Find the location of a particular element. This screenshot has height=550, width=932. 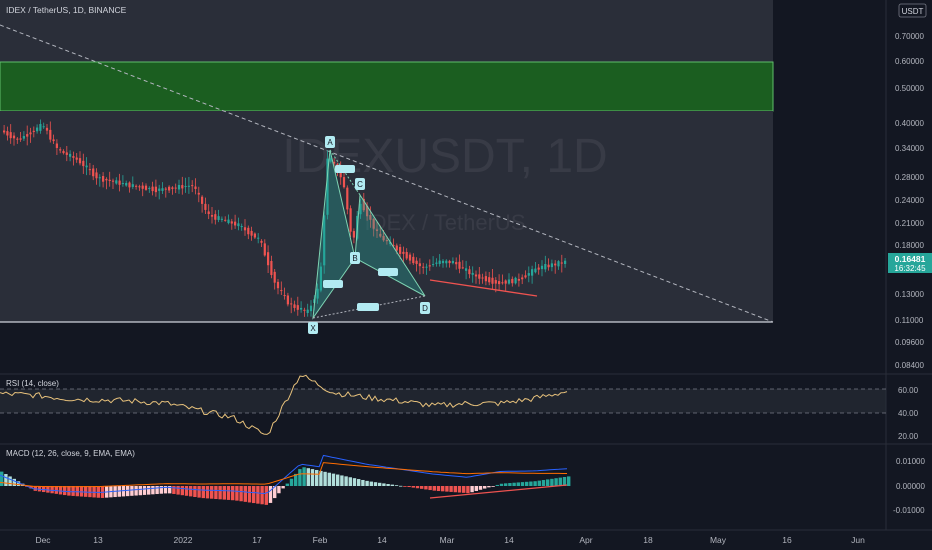

macd-label: MACD (12, 26, close, 9, EMA, EMA) is located at coordinates (70, 453).